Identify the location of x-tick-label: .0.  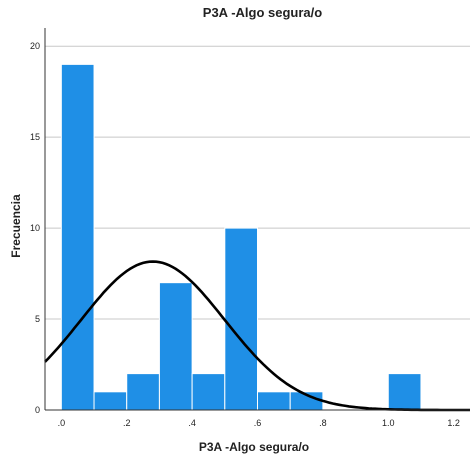
(62, 423).